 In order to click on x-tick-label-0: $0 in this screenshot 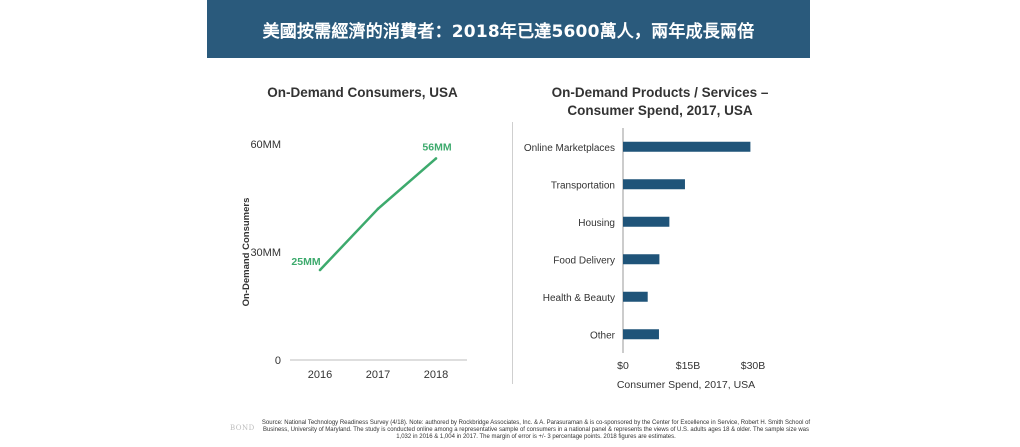, I will do `click(623, 366)`.